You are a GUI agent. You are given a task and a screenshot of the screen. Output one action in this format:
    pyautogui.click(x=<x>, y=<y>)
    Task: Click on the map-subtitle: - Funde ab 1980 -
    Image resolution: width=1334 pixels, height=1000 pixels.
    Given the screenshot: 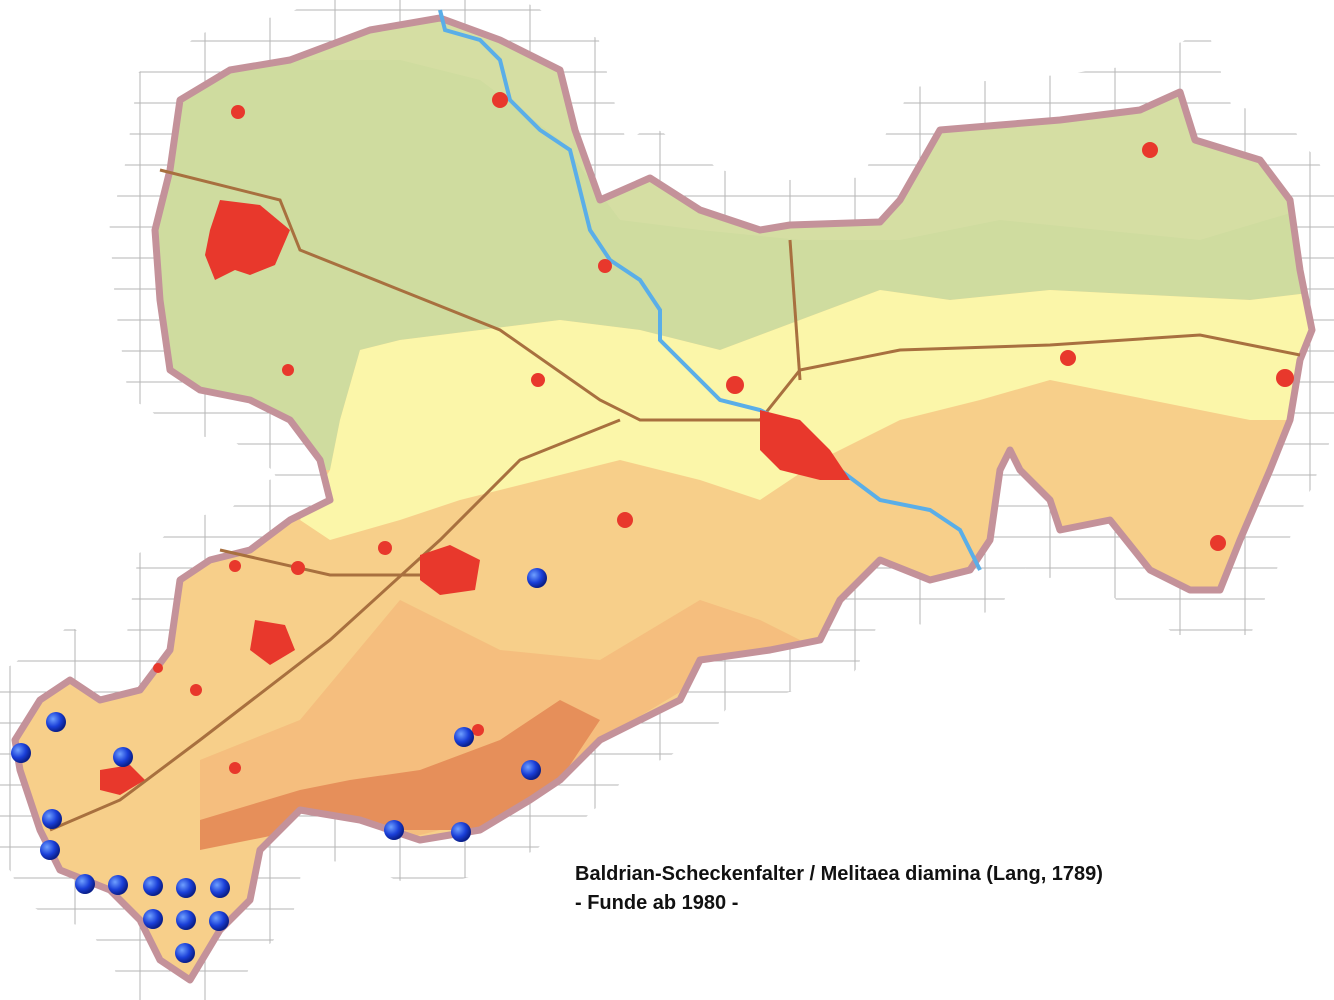 What is the action you would take?
    pyautogui.click(x=656, y=903)
    